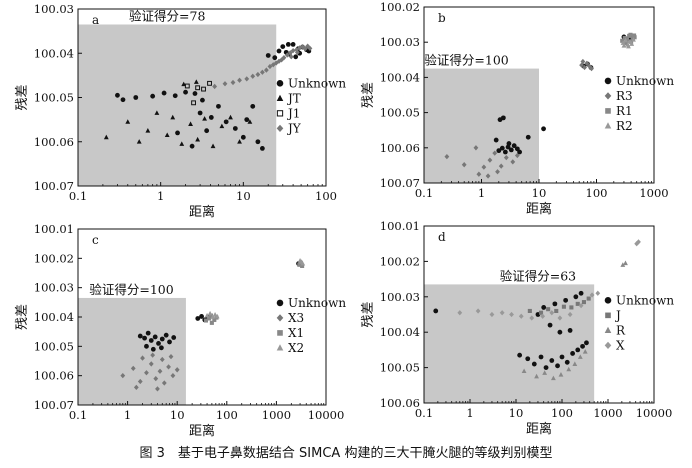 Image resolution: width=692 pixels, height=468 pixels. I want to click on y-tick-label: 100.05, so click(54, 346).